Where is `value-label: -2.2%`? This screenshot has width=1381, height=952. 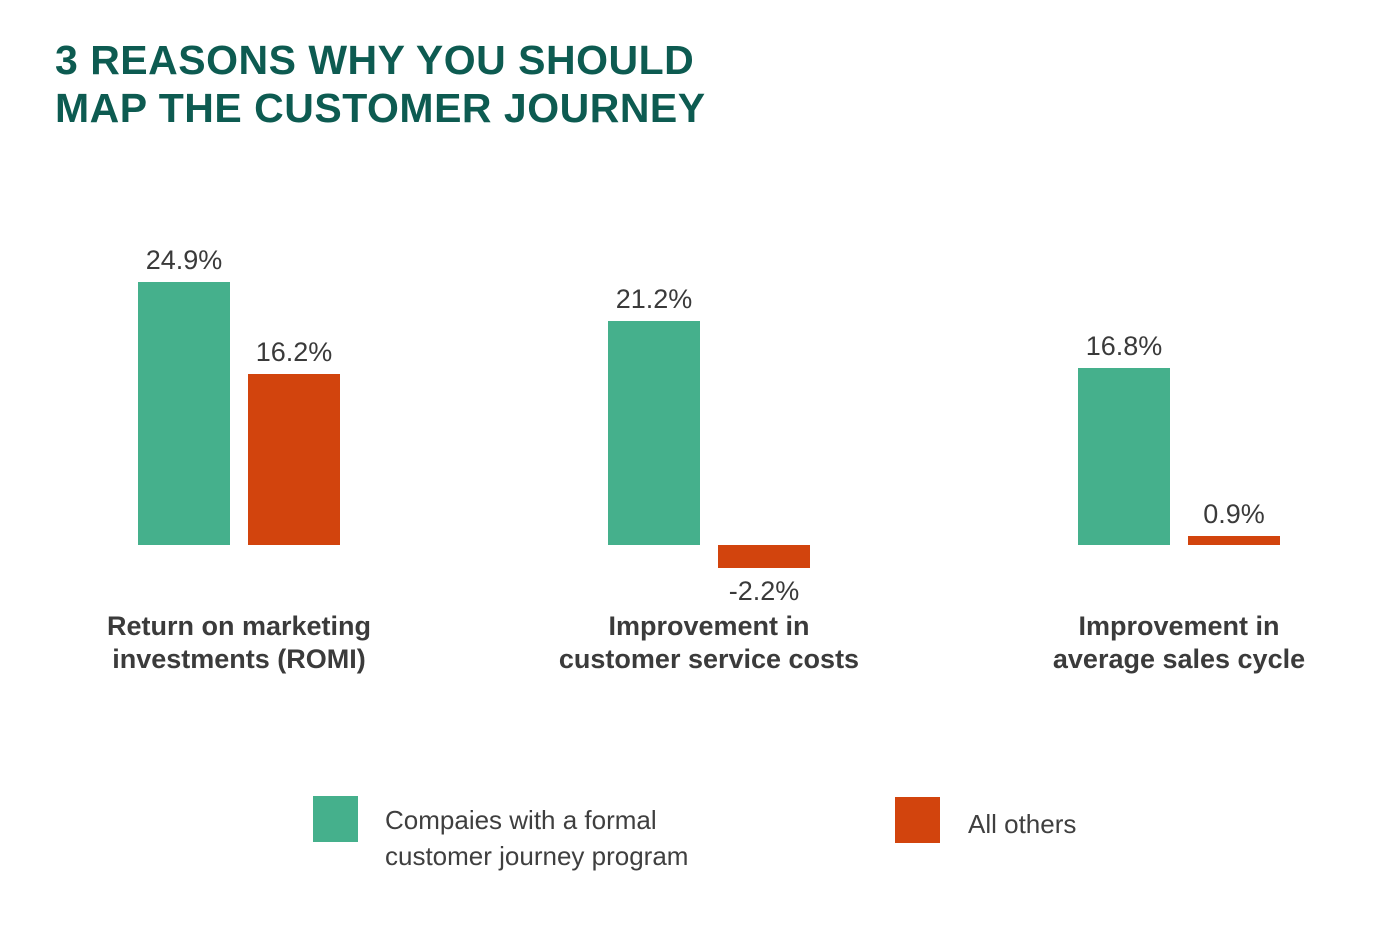
value-label: -2.2% is located at coordinates (764, 591).